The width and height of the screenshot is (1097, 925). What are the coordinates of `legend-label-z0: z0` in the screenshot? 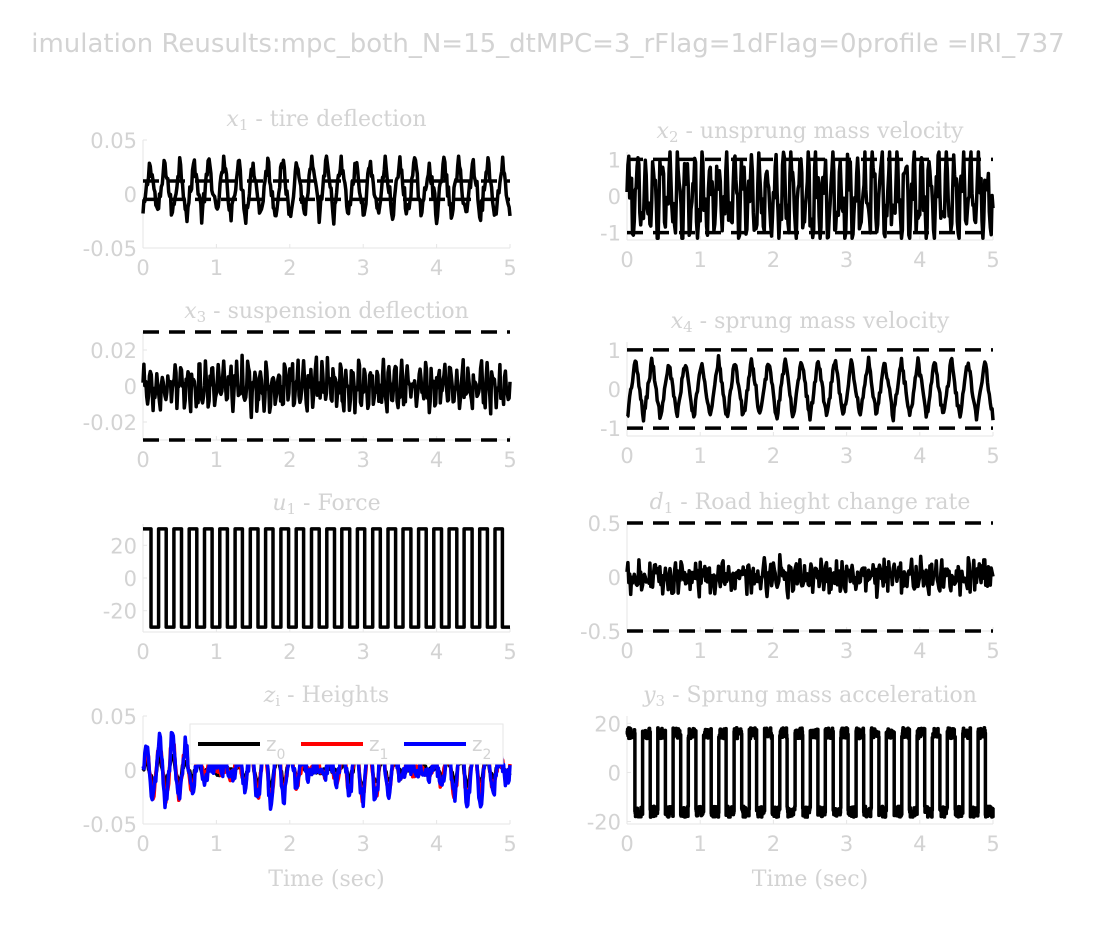 It's located at (275, 747).